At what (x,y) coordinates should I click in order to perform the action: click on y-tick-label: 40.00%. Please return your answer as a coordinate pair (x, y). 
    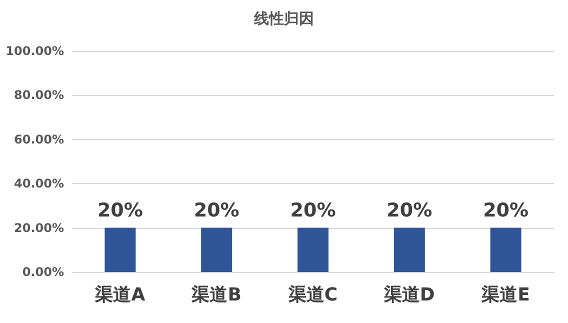
    Looking at the image, I should click on (39, 183).